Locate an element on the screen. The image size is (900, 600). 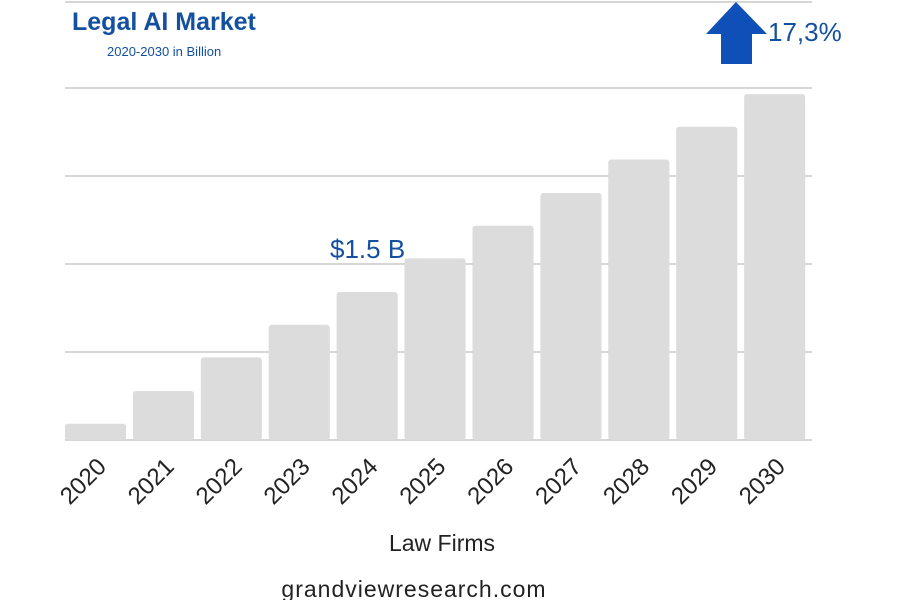
x-tick-label: 2023 is located at coordinates (287, 481).